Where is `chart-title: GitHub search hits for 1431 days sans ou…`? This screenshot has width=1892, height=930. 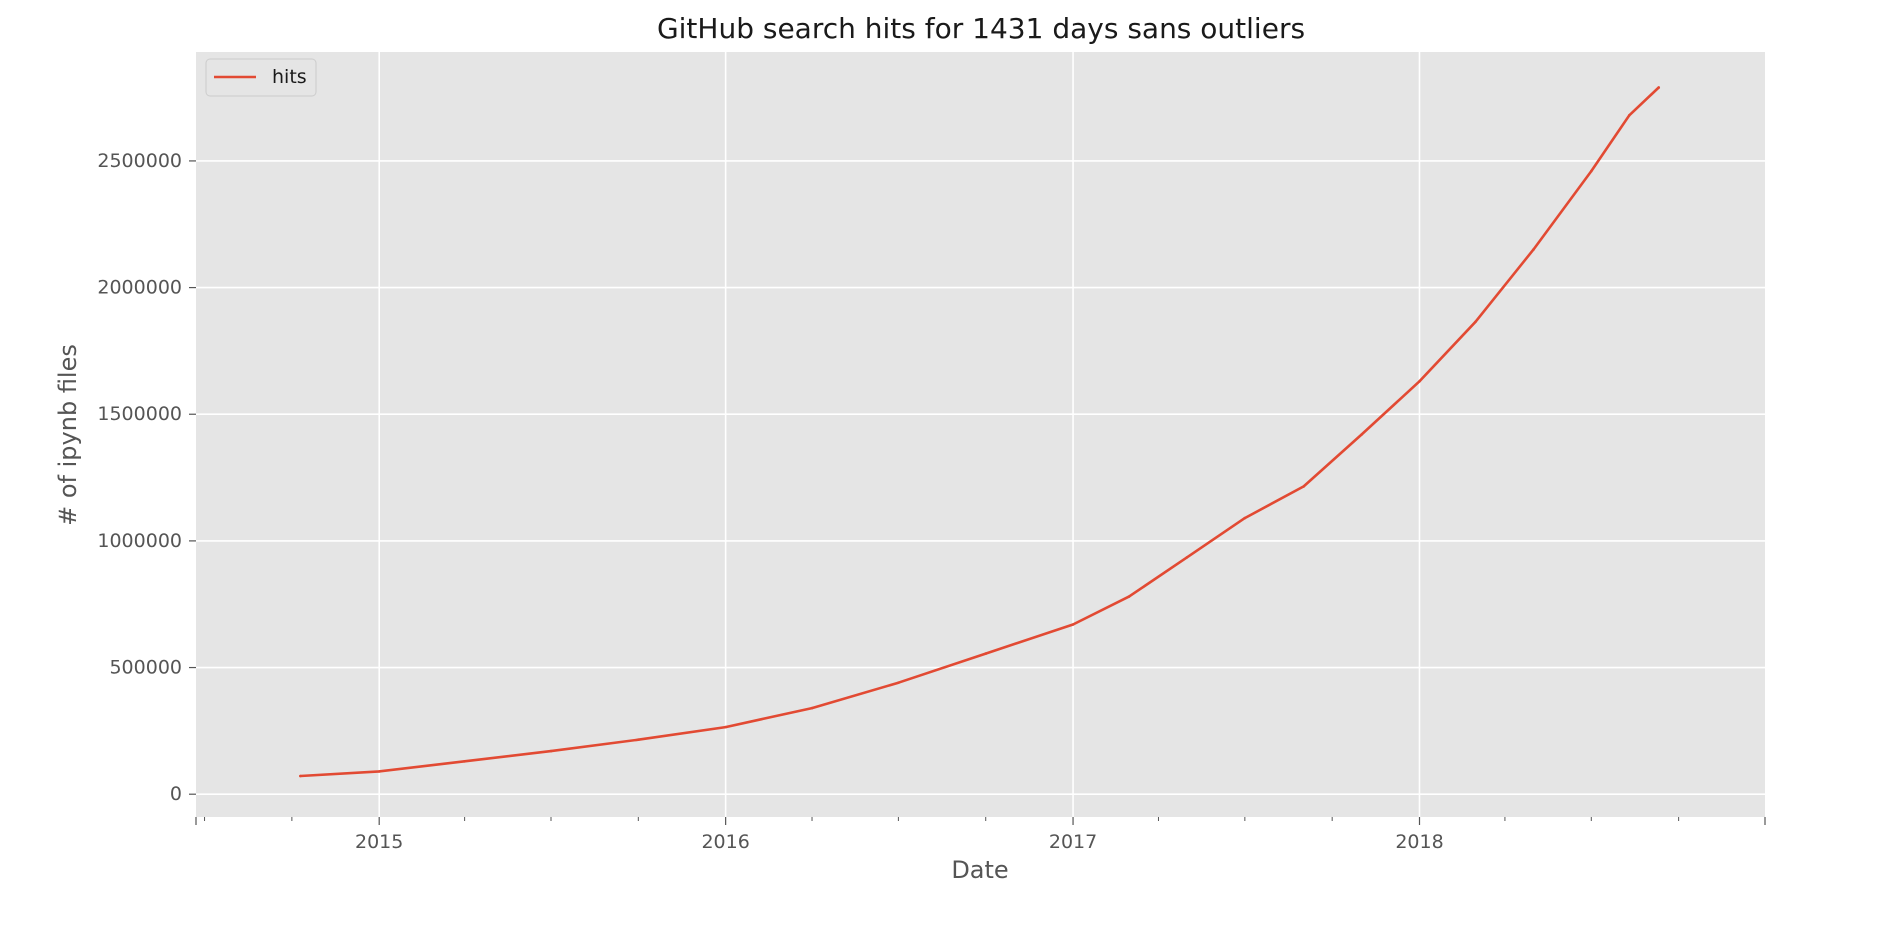 chart-title: GitHub search hits for 1431 days sans ou… is located at coordinates (981, 28).